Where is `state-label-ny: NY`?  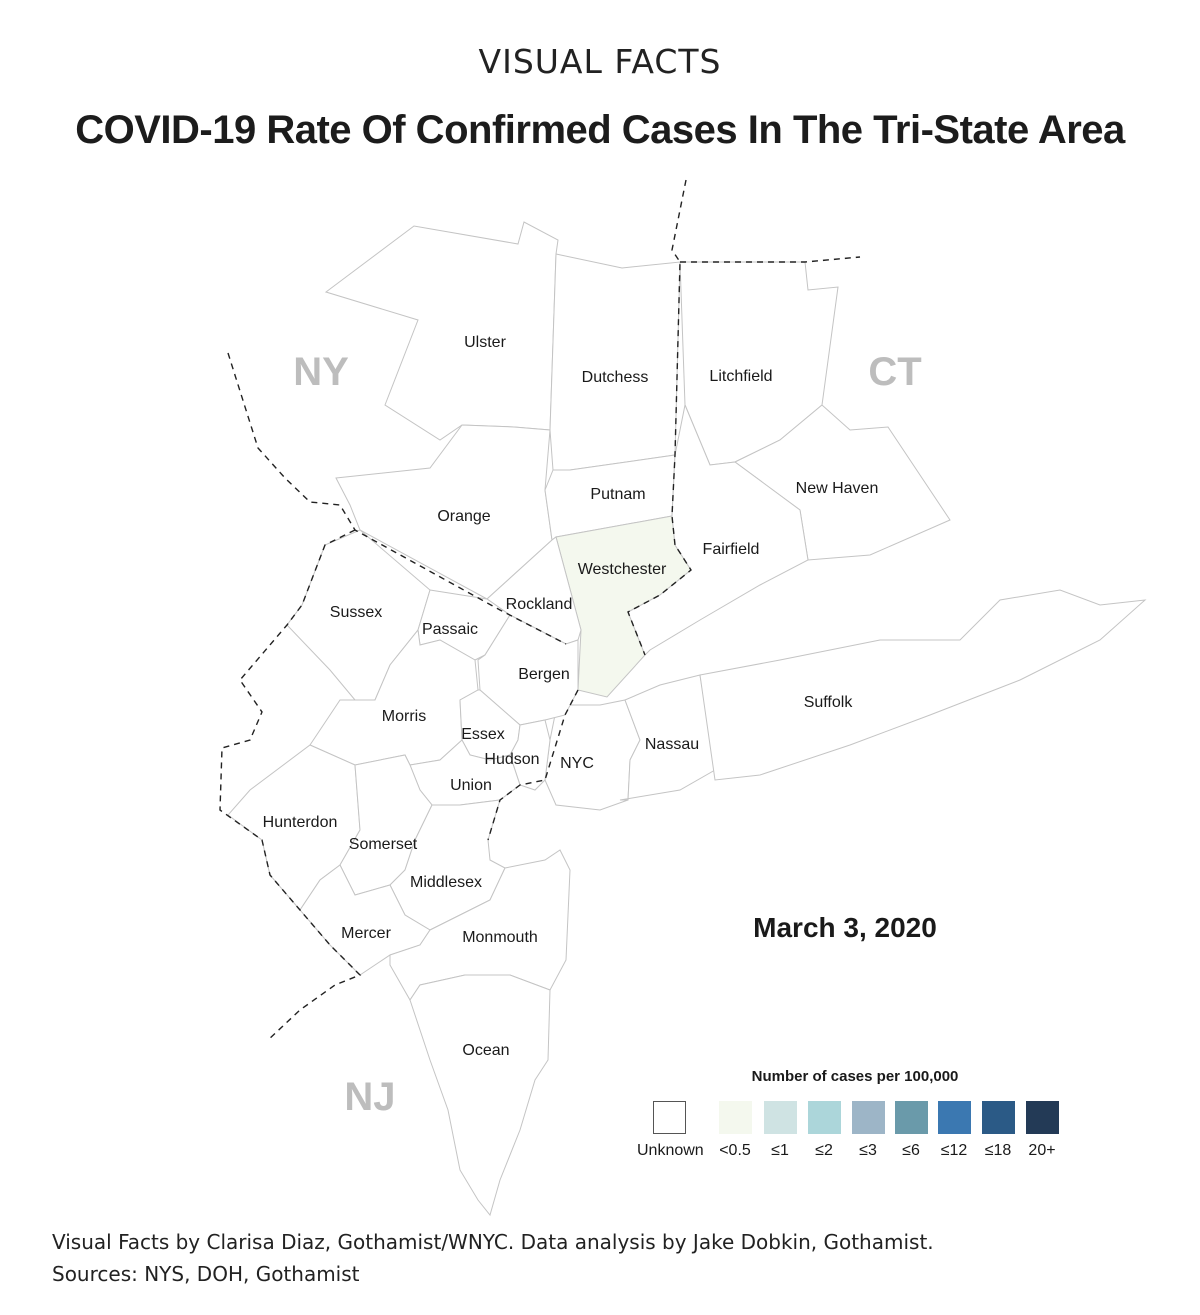
state-label-ny: NY is located at coordinates (321, 372).